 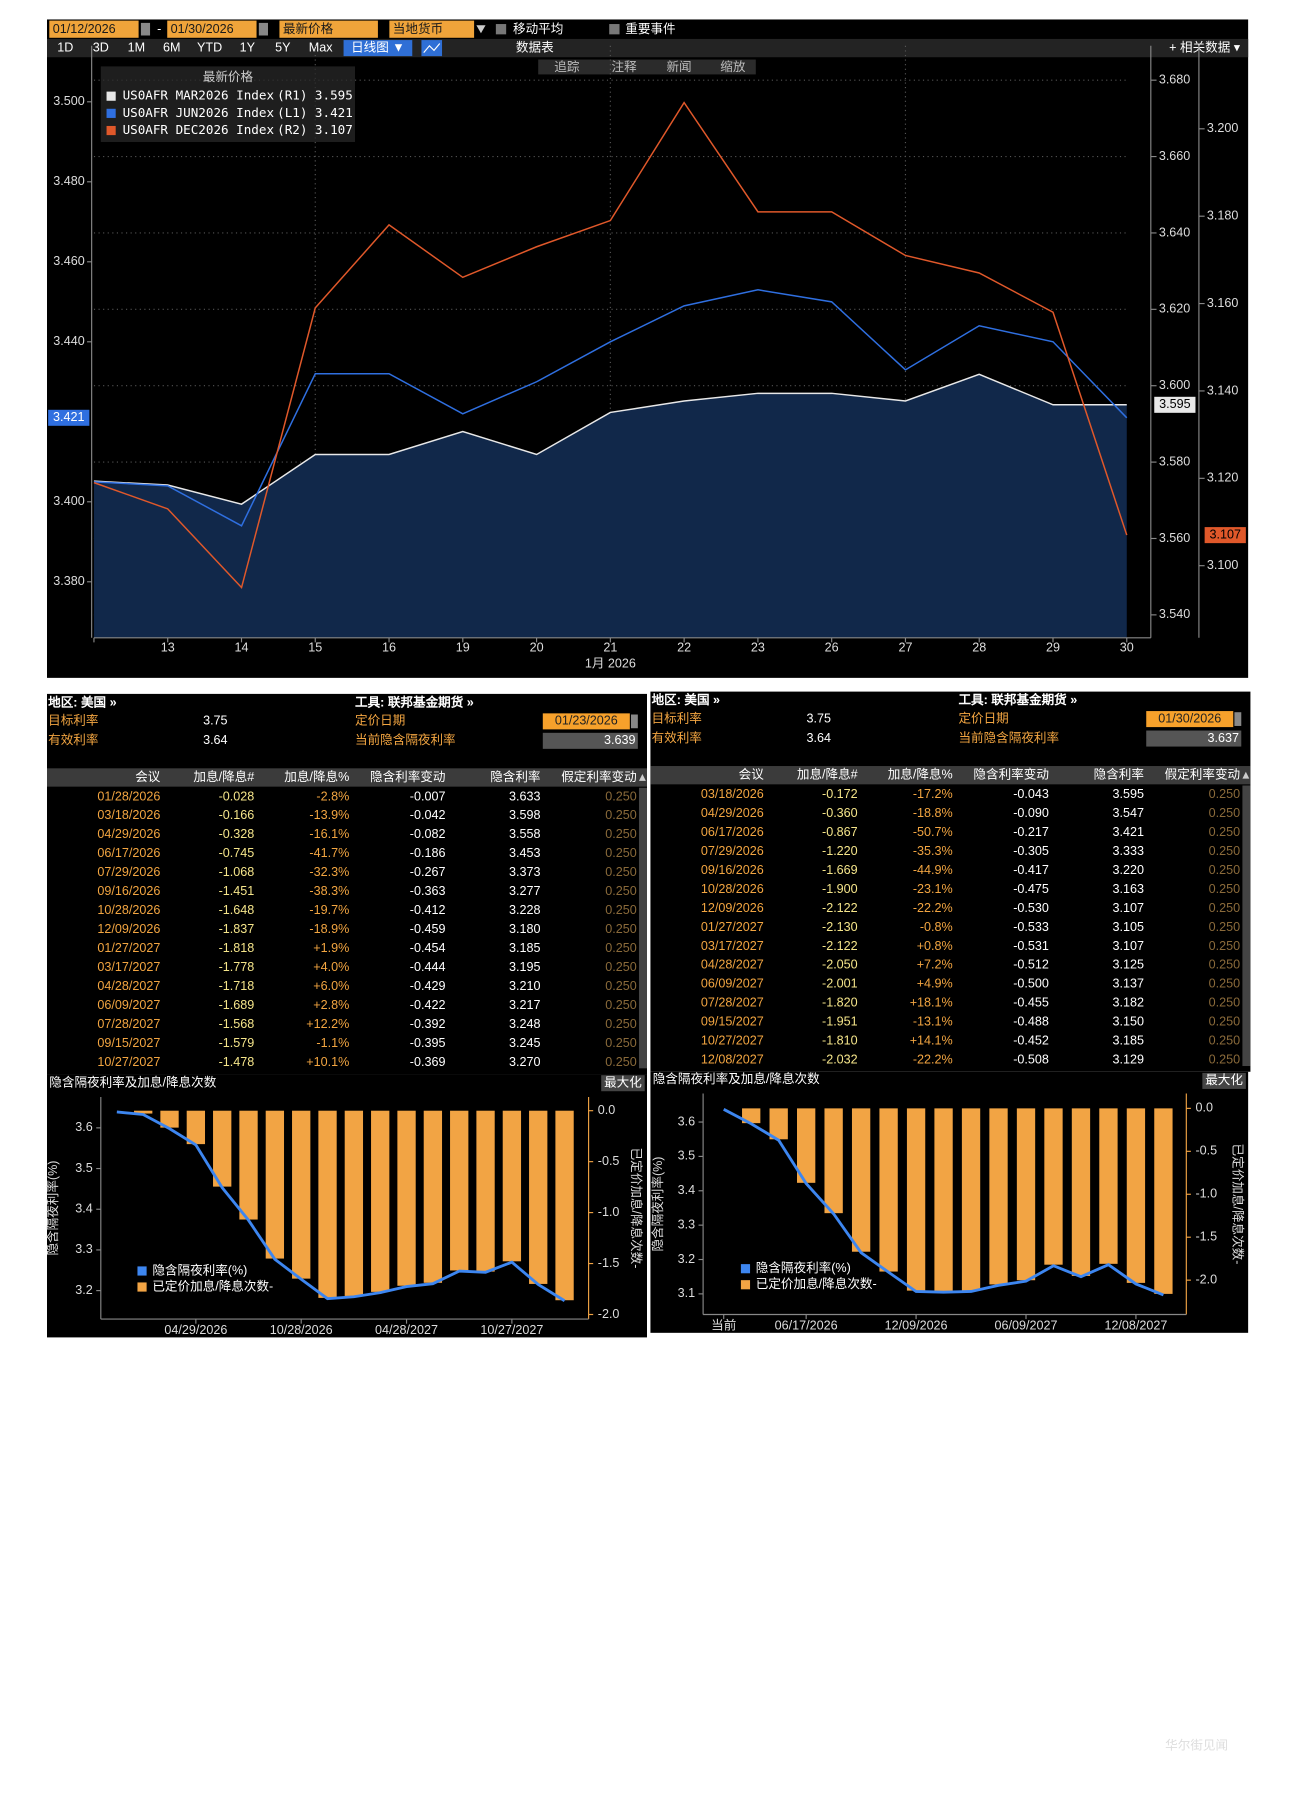 I want to click on table-cell: 04/28/2027, so click(x=732, y=965).